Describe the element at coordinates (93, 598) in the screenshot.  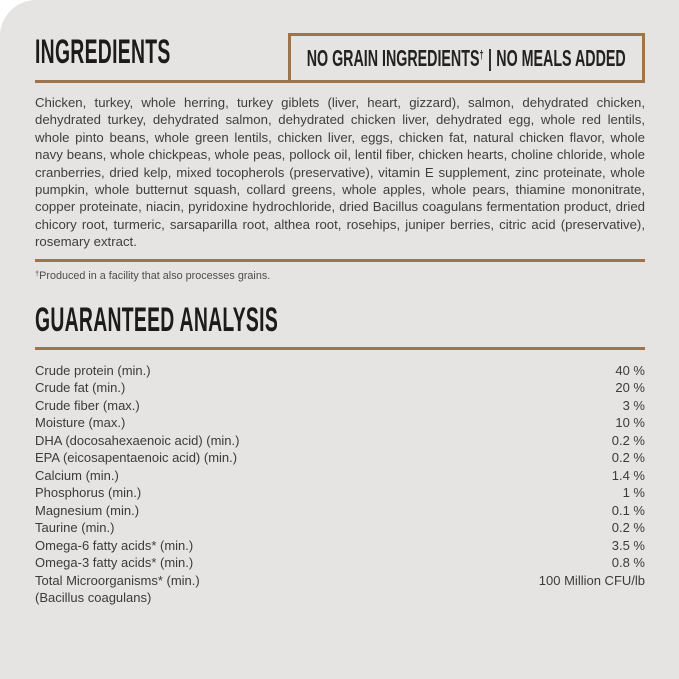
I see `row-label: (Bacillus coagulans)` at that location.